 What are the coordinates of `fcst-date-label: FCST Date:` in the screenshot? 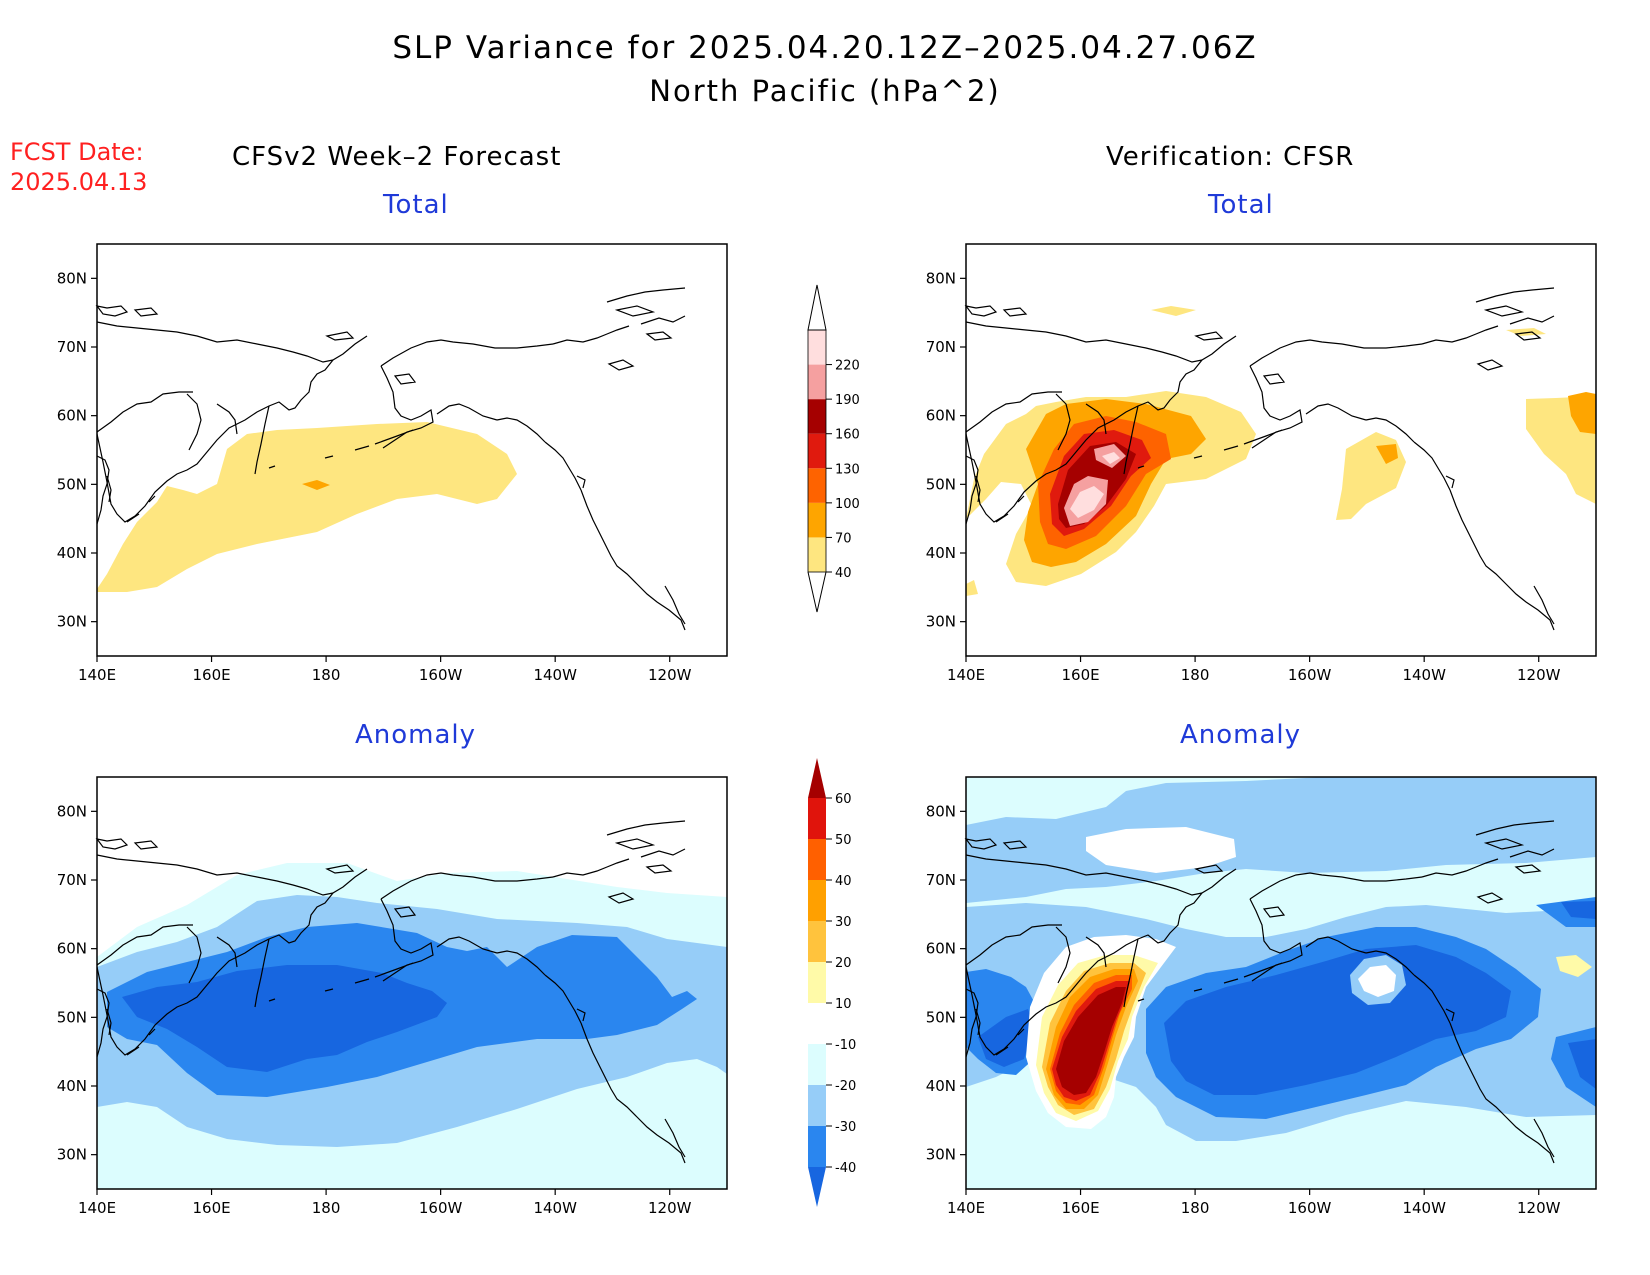 It's located at (77, 152).